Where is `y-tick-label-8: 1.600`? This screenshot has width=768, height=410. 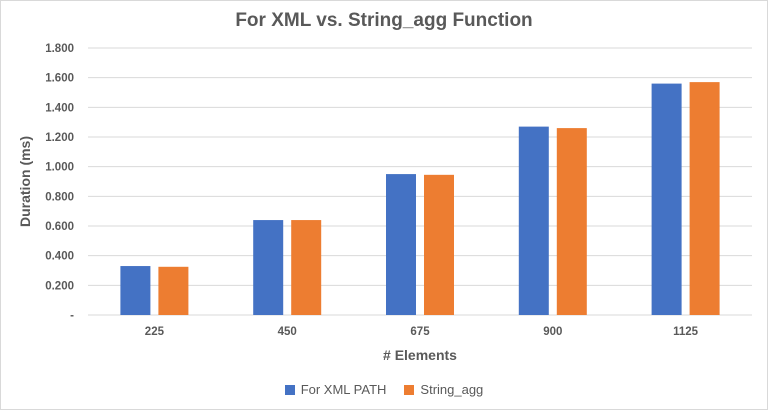 y-tick-label-8: 1.600 is located at coordinates (59, 79).